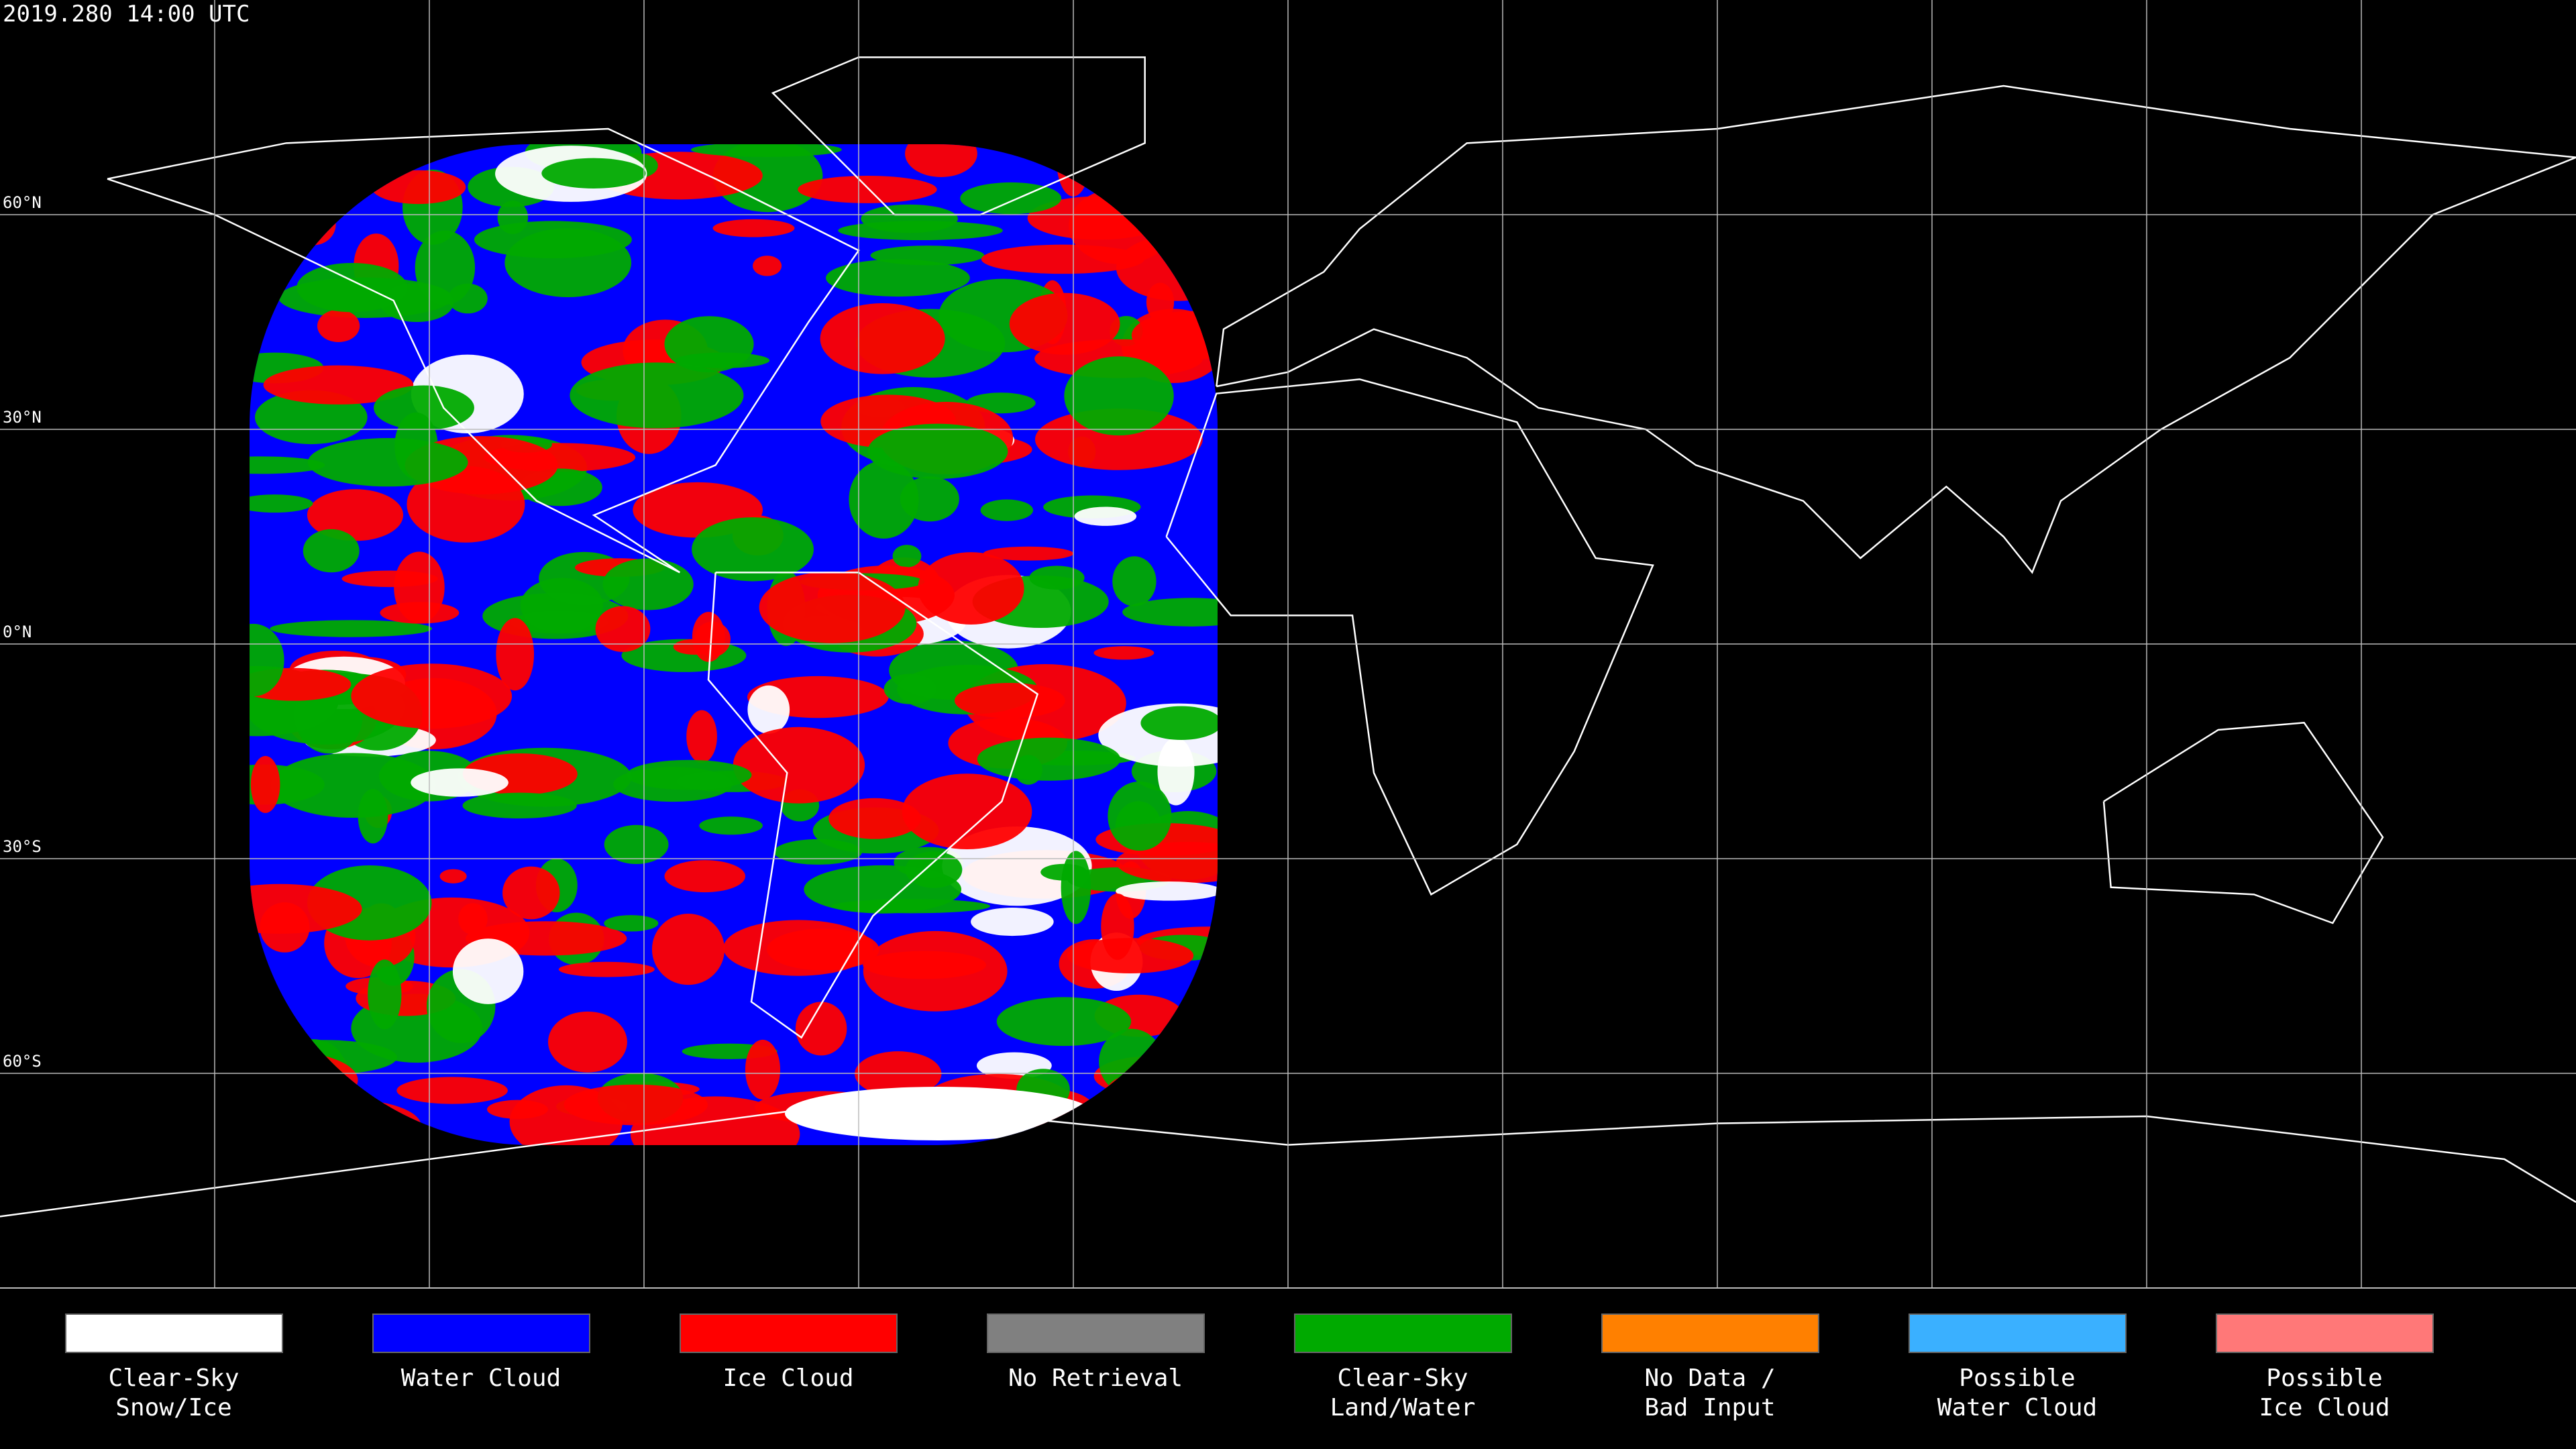 This screenshot has height=1449, width=2576. I want to click on legend-label: Ice Cloud, so click(2324, 1407).